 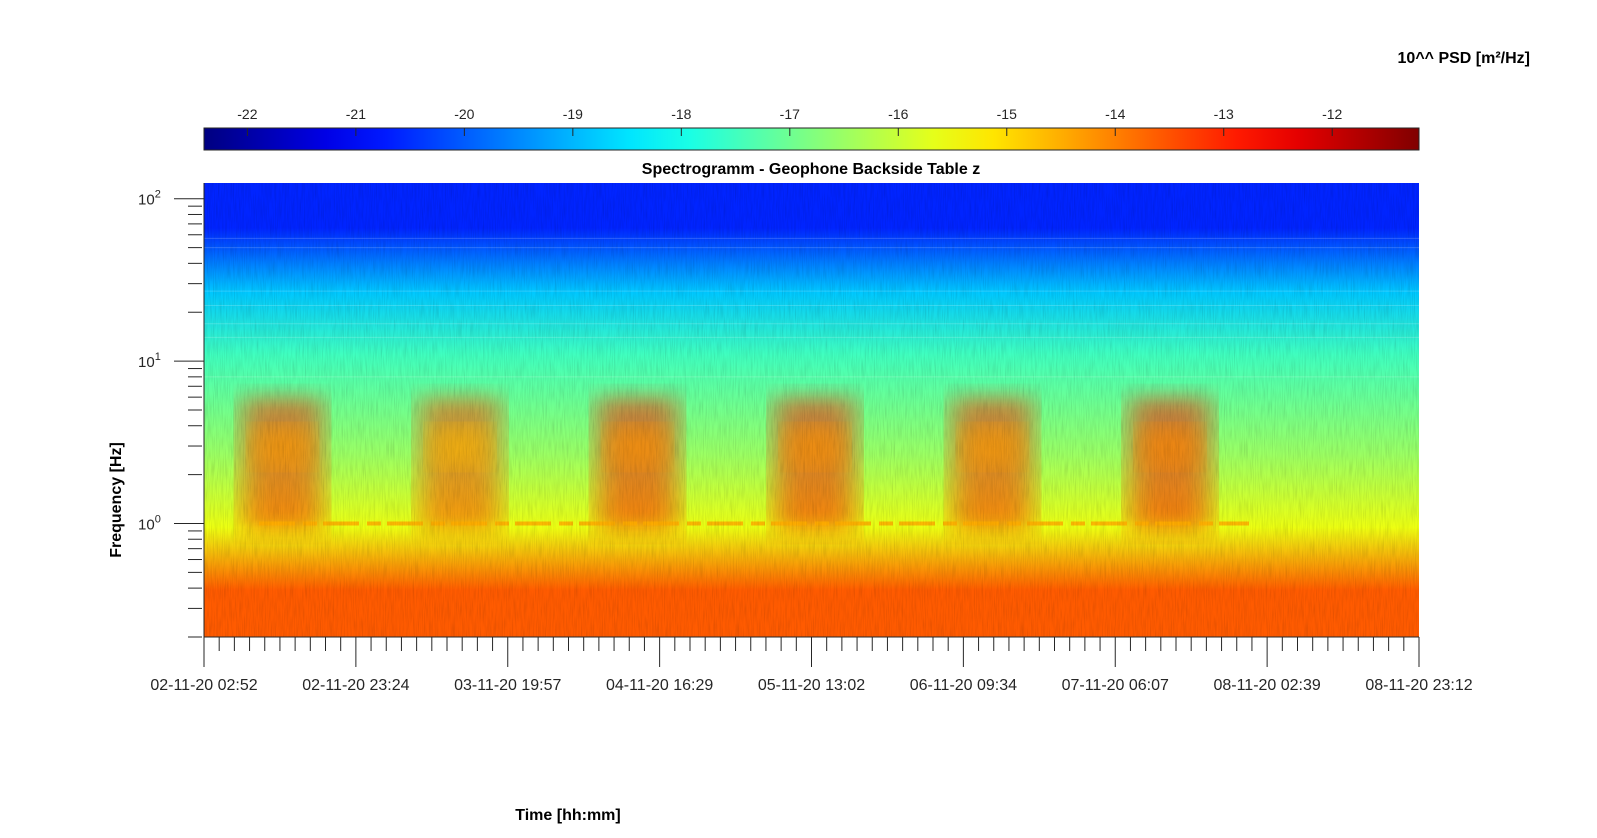 What do you see at coordinates (567, 815) in the screenshot?
I see `x-axis-label: Time [hh:mm]` at bounding box center [567, 815].